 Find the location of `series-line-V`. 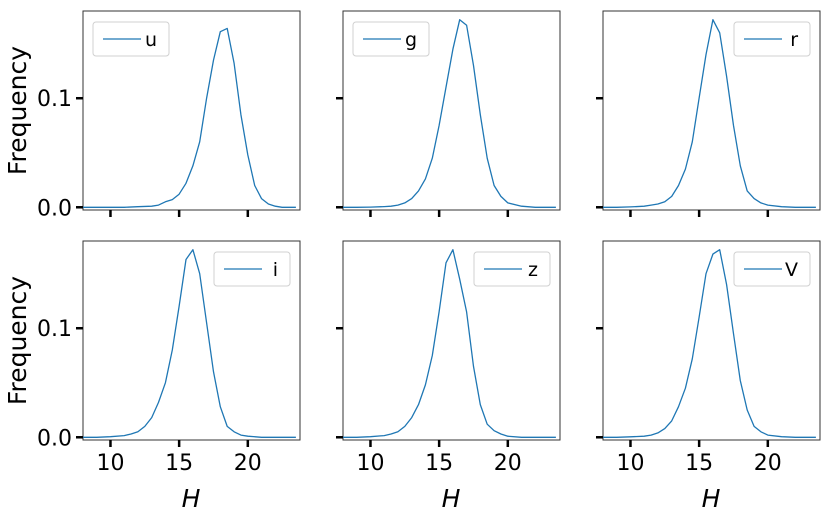

series-line-V is located at coordinates (709, 343).